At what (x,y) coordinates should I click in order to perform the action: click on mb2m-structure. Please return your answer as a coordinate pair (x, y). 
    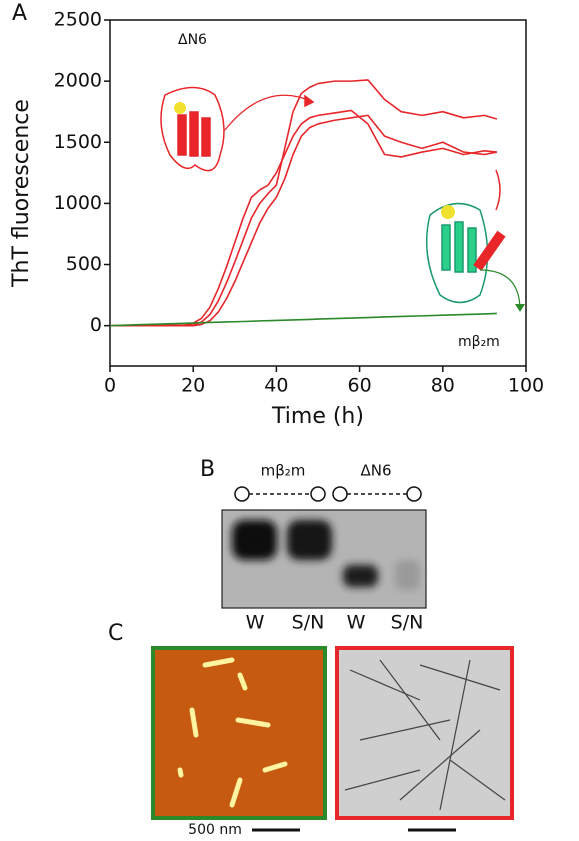
    Looking at the image, I should click on (475, 240).